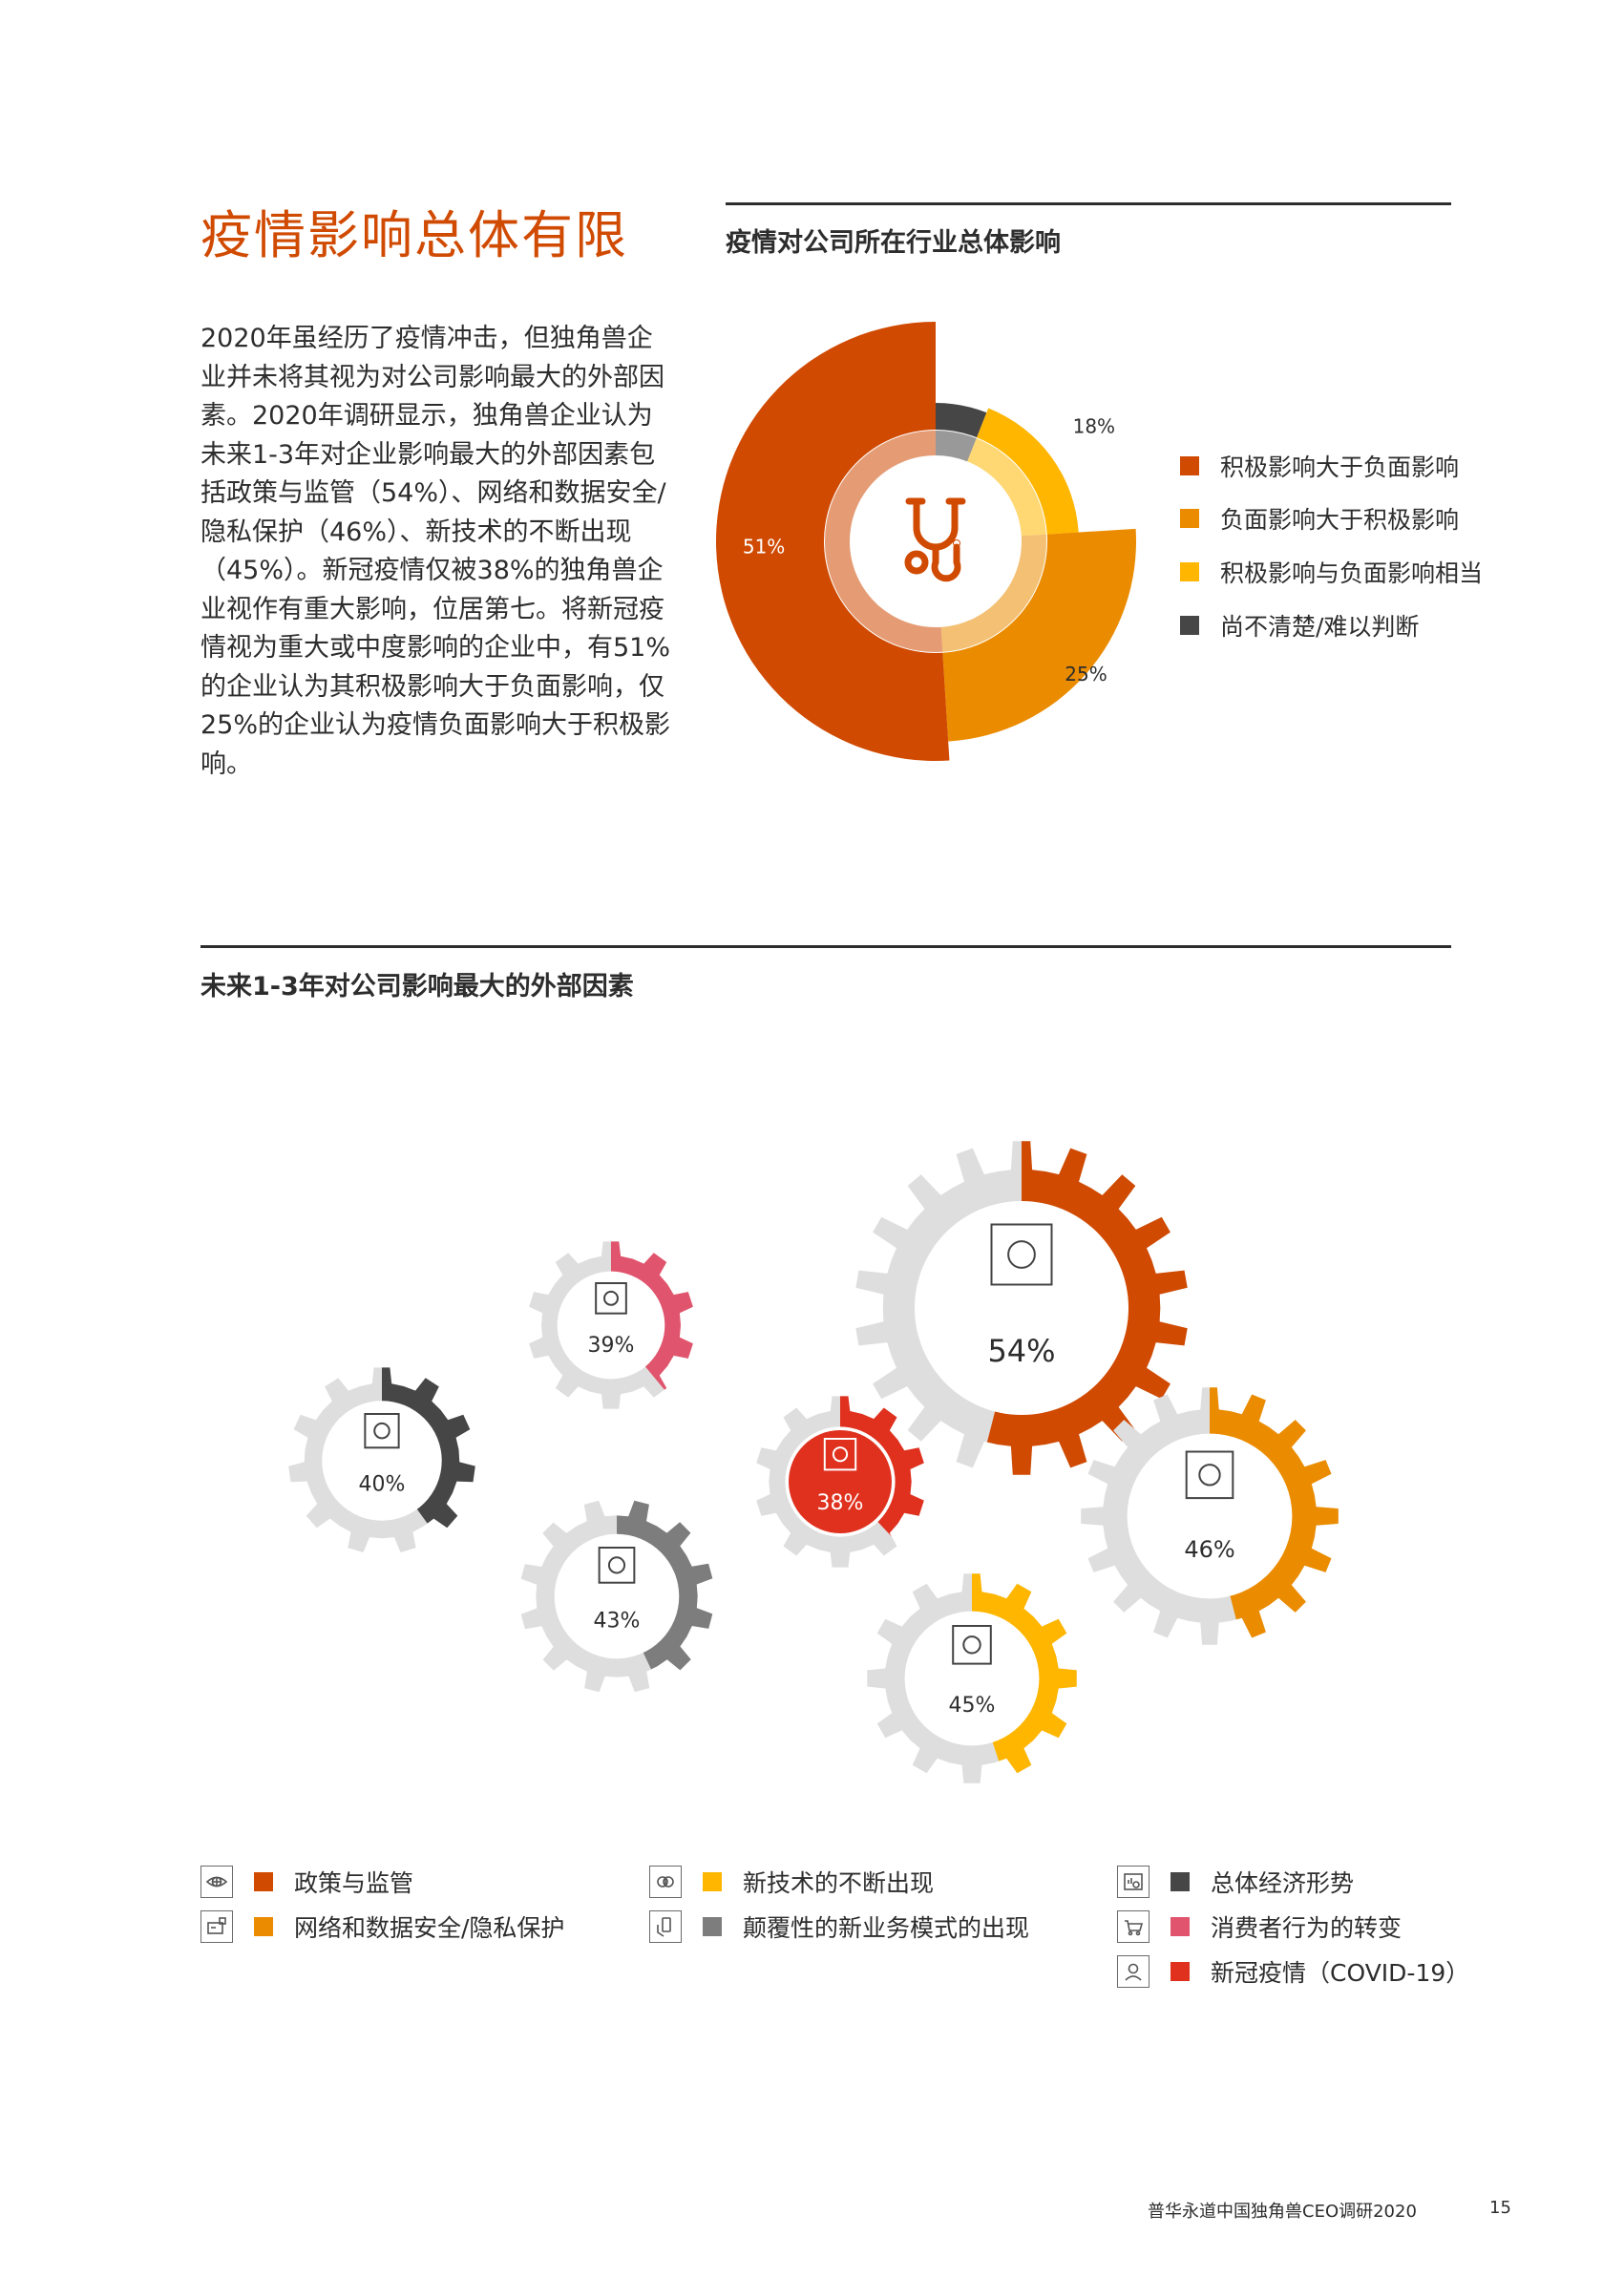 This screenshot has width=1624, height=2278. I want to click on gear-legend-item-economy: 总体经济形势, so click(1235, 1882).